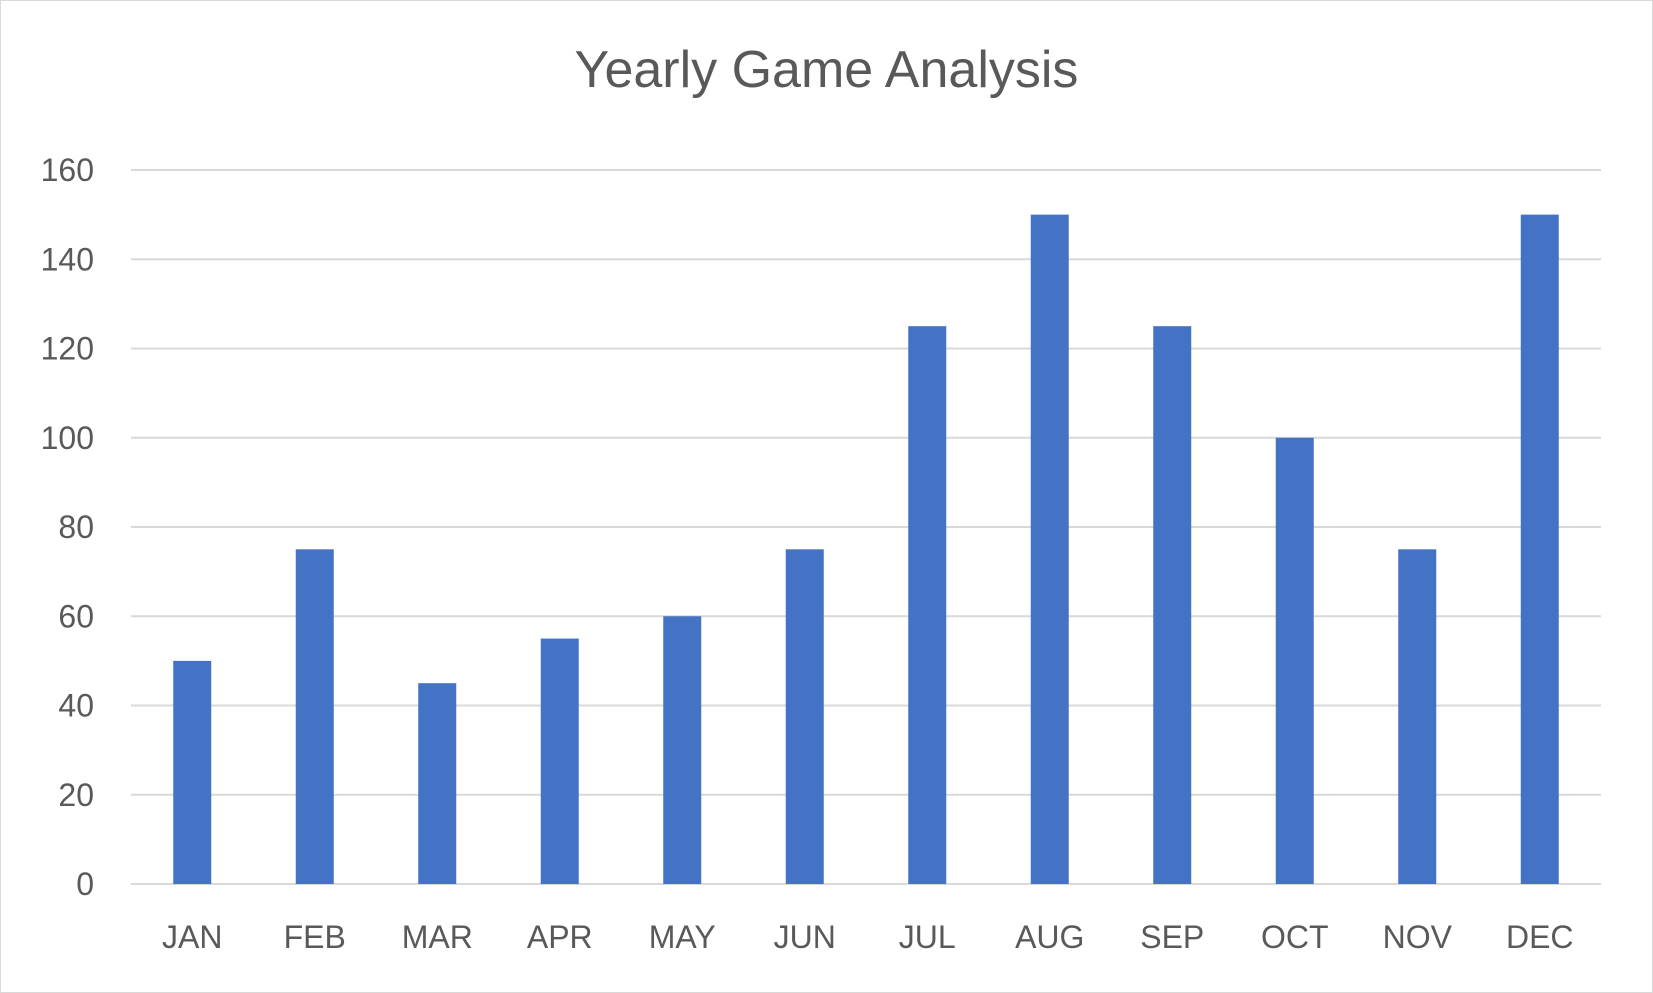 This screenshot has height=993, width=1653. Describe the element at coordinates (192, 772) in the screenshot. I see `bar-jan` at that location.